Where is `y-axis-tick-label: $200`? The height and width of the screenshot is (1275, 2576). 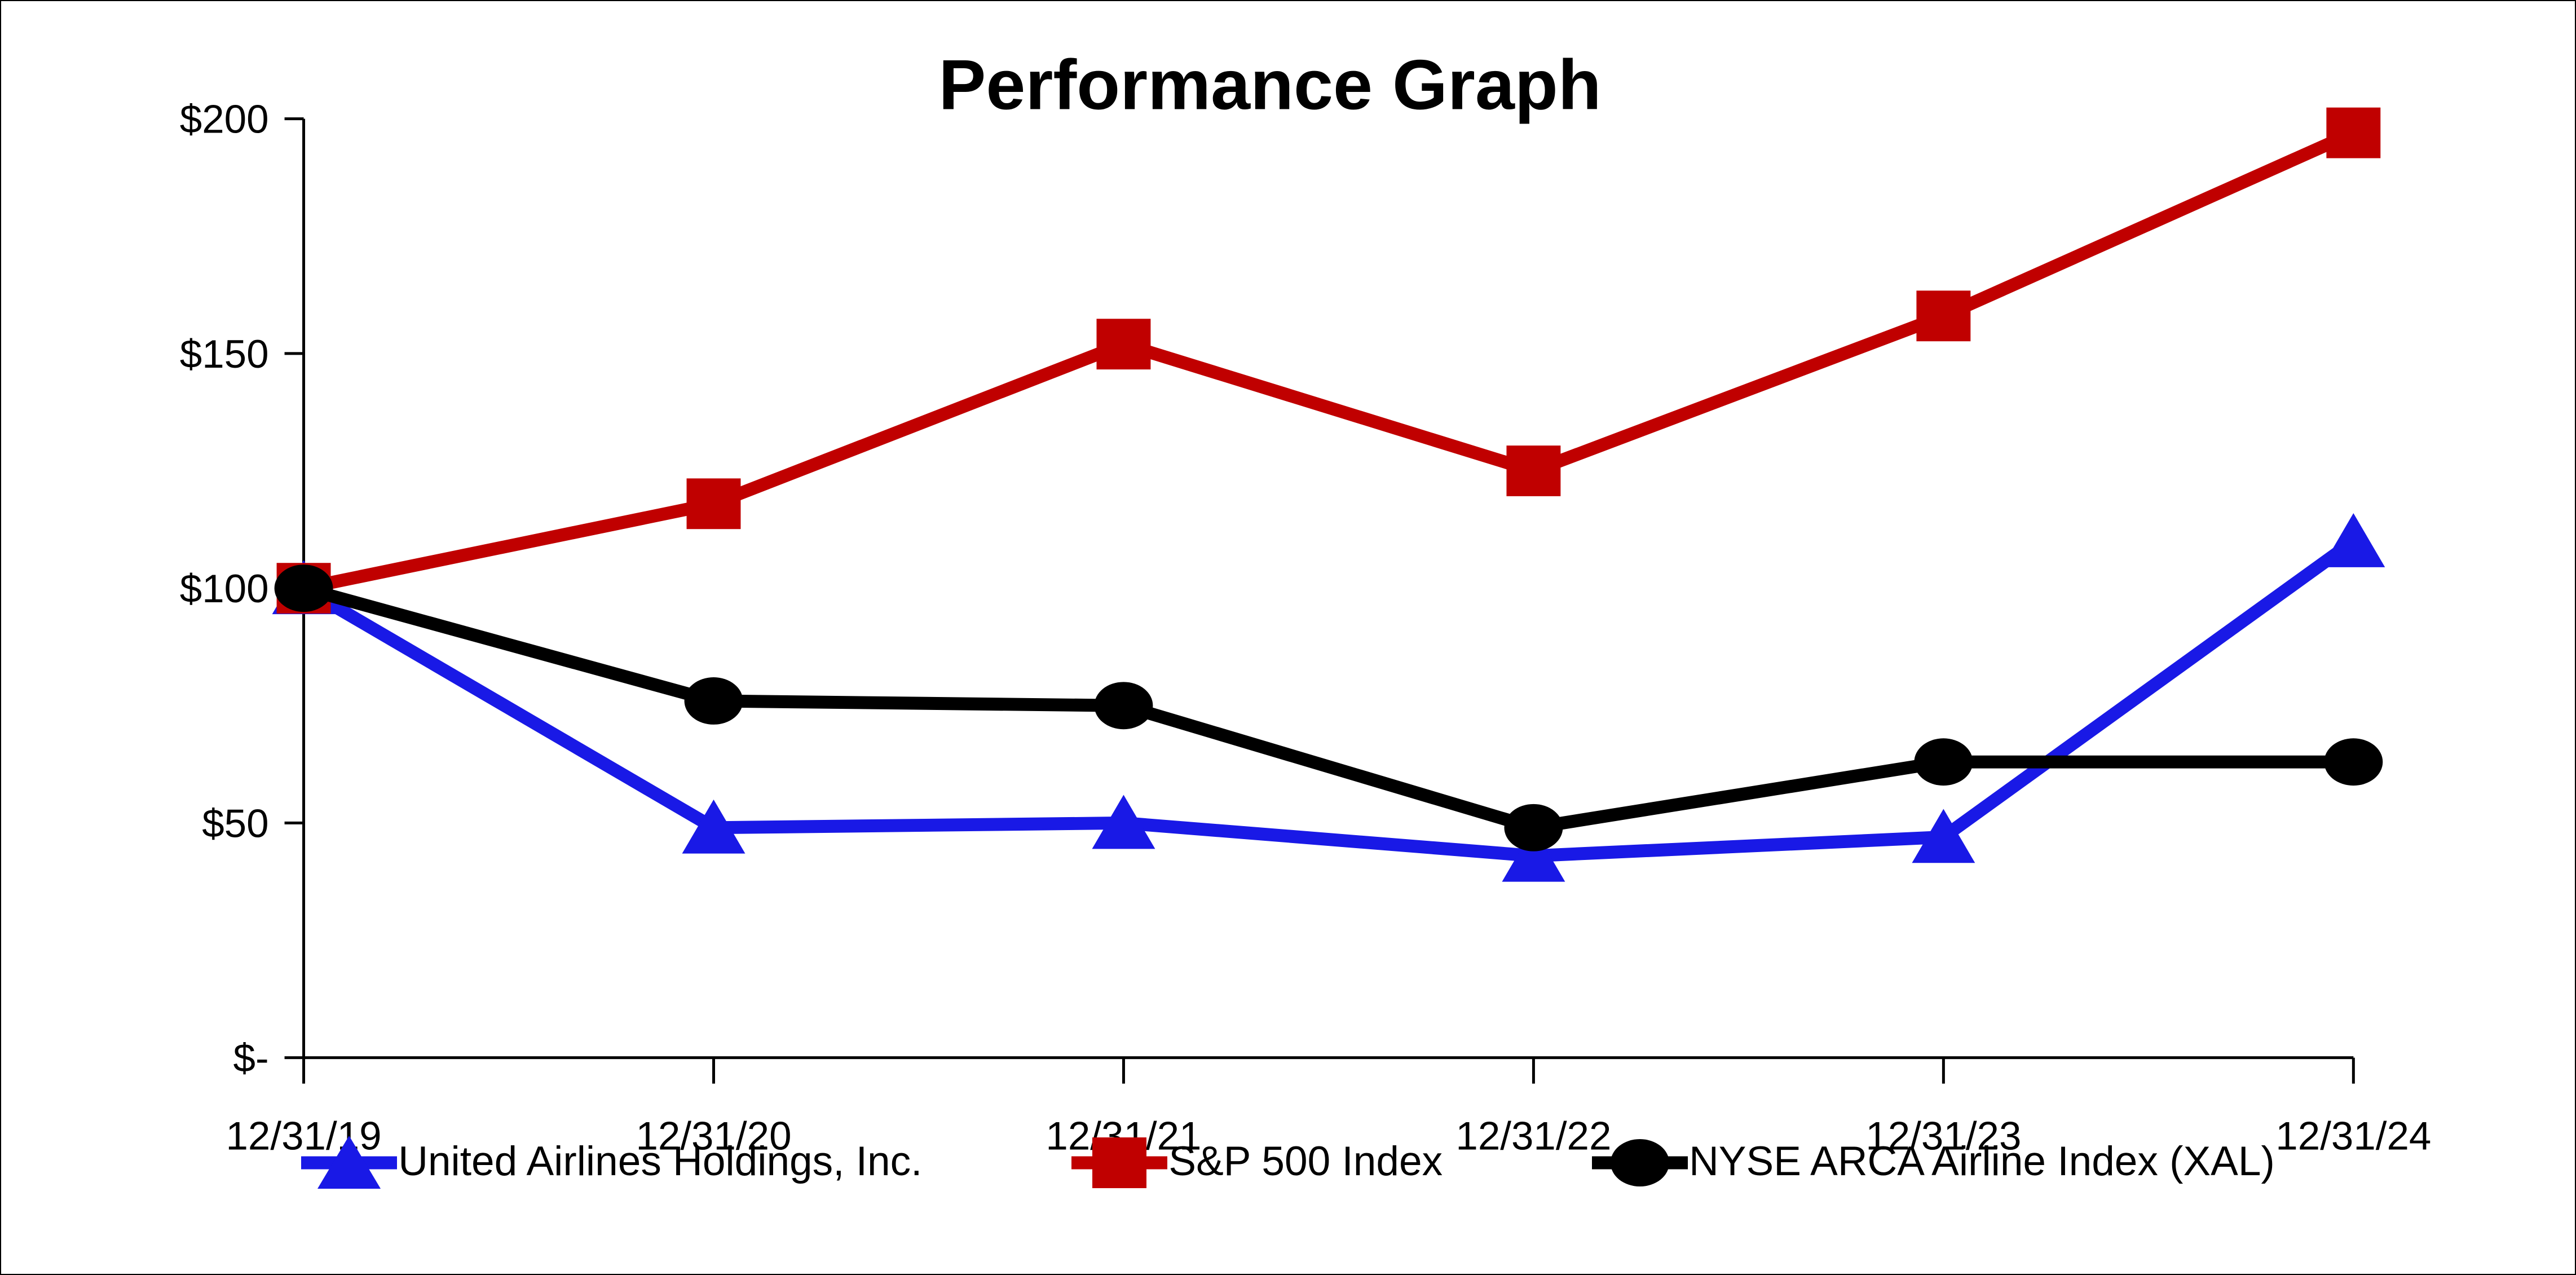
y-axis-tick-label: $200 is located at coordinates (224, 120).